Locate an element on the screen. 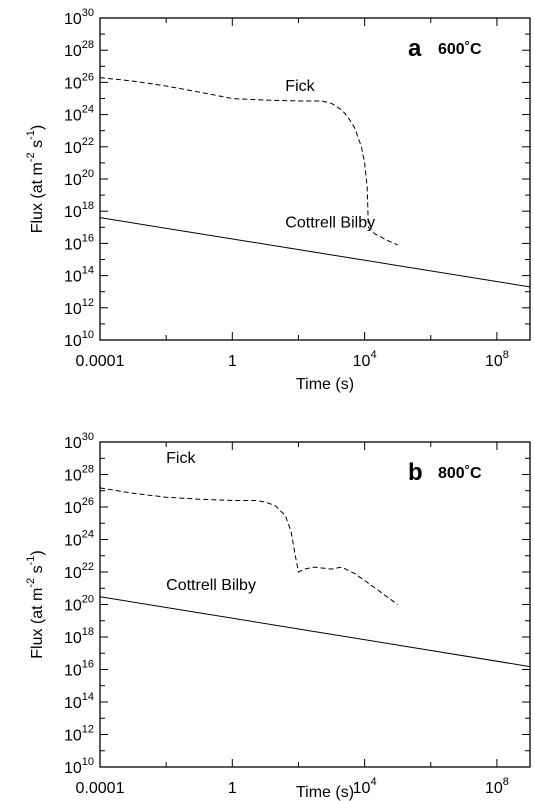 This screenshot has height=801, width=535. panel-condition: 600˚C is located at coordinates (460, 49).